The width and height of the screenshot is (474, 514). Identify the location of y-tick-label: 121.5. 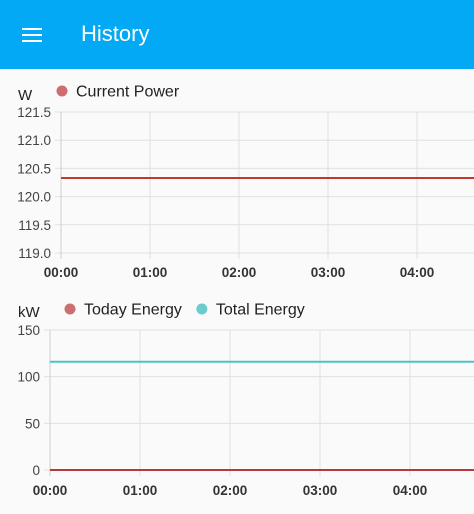
(34, 112).